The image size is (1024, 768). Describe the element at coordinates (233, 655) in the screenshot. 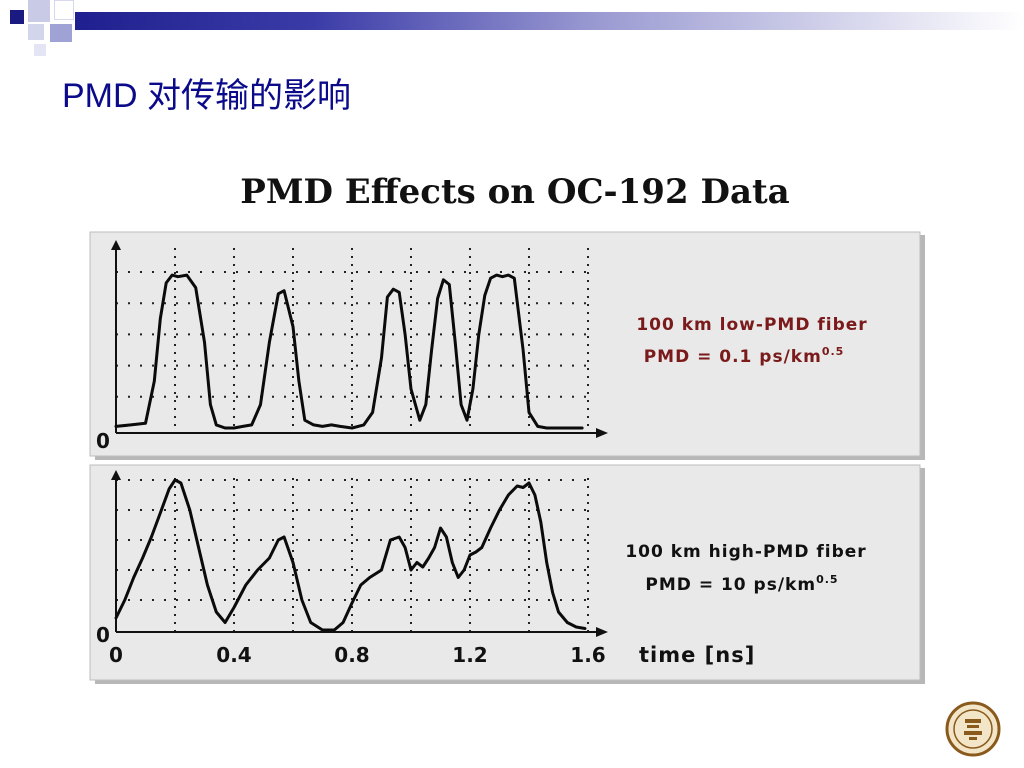

I see `x-tick-label: 0.4` at that location.